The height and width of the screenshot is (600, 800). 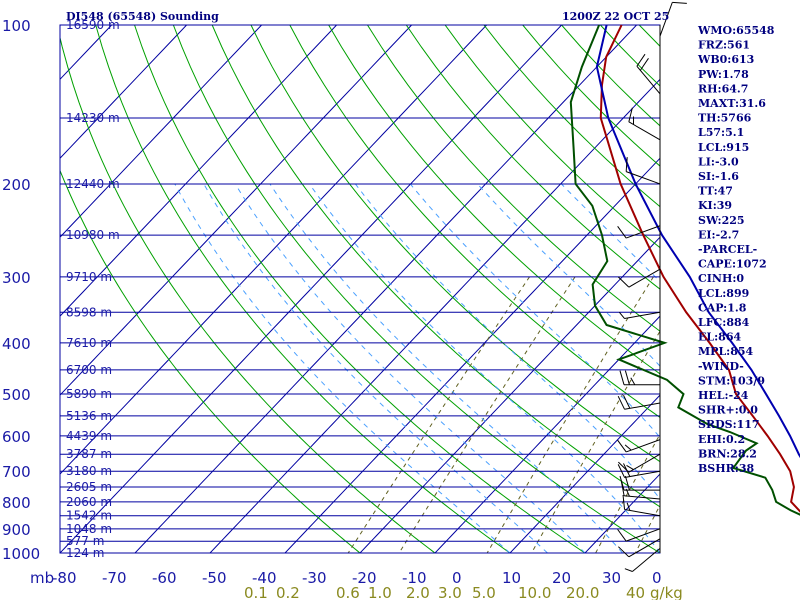 I want to click on mixing-ratio-label: 3.0, so click(x=450, y=592).